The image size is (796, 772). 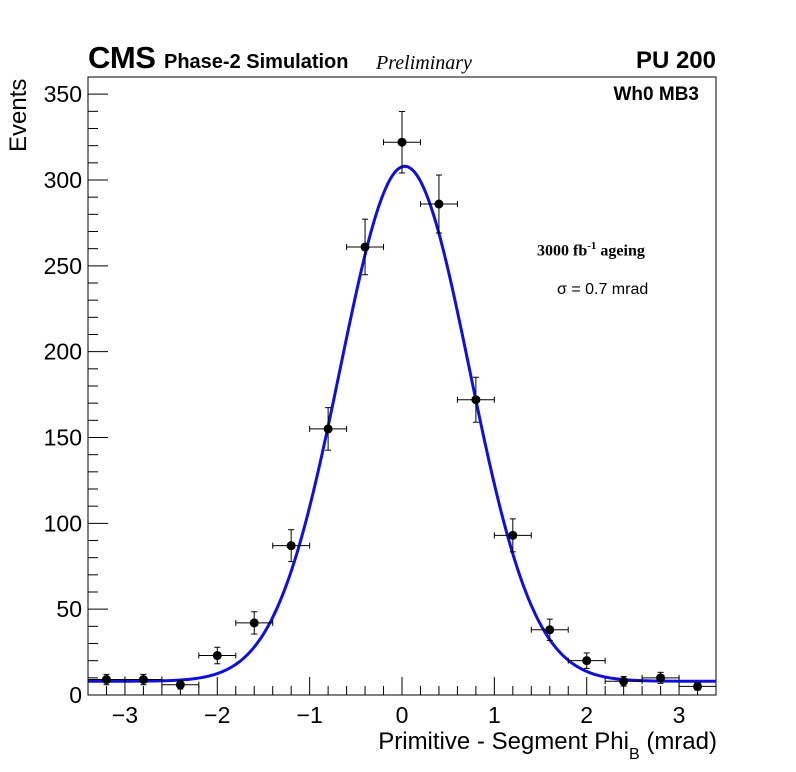 I want to click on pileup-label: PU 200, so click(x=675, y=60).